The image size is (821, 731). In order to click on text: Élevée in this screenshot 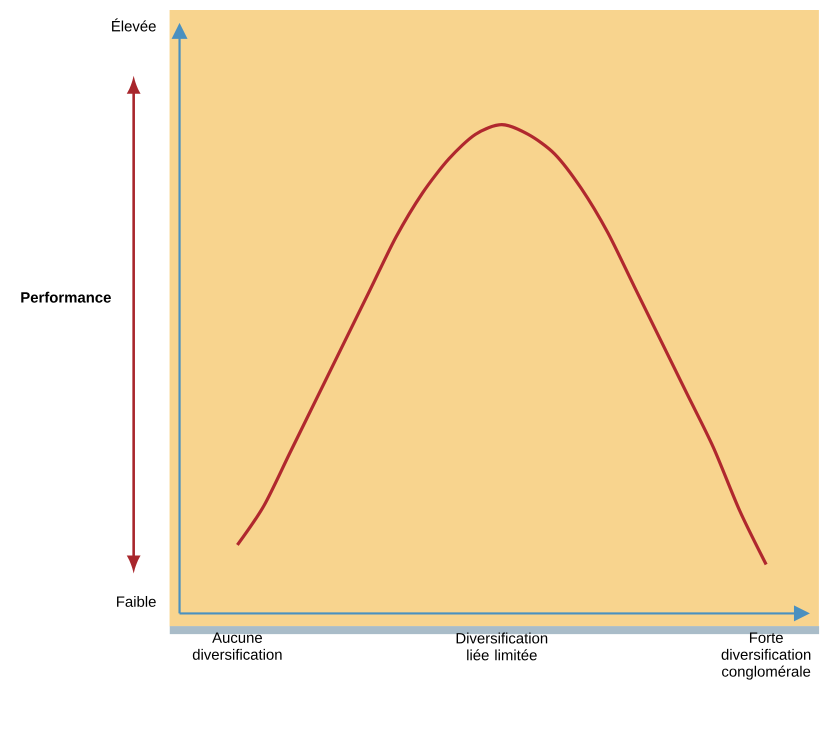, I will do `click(134, 25)`.